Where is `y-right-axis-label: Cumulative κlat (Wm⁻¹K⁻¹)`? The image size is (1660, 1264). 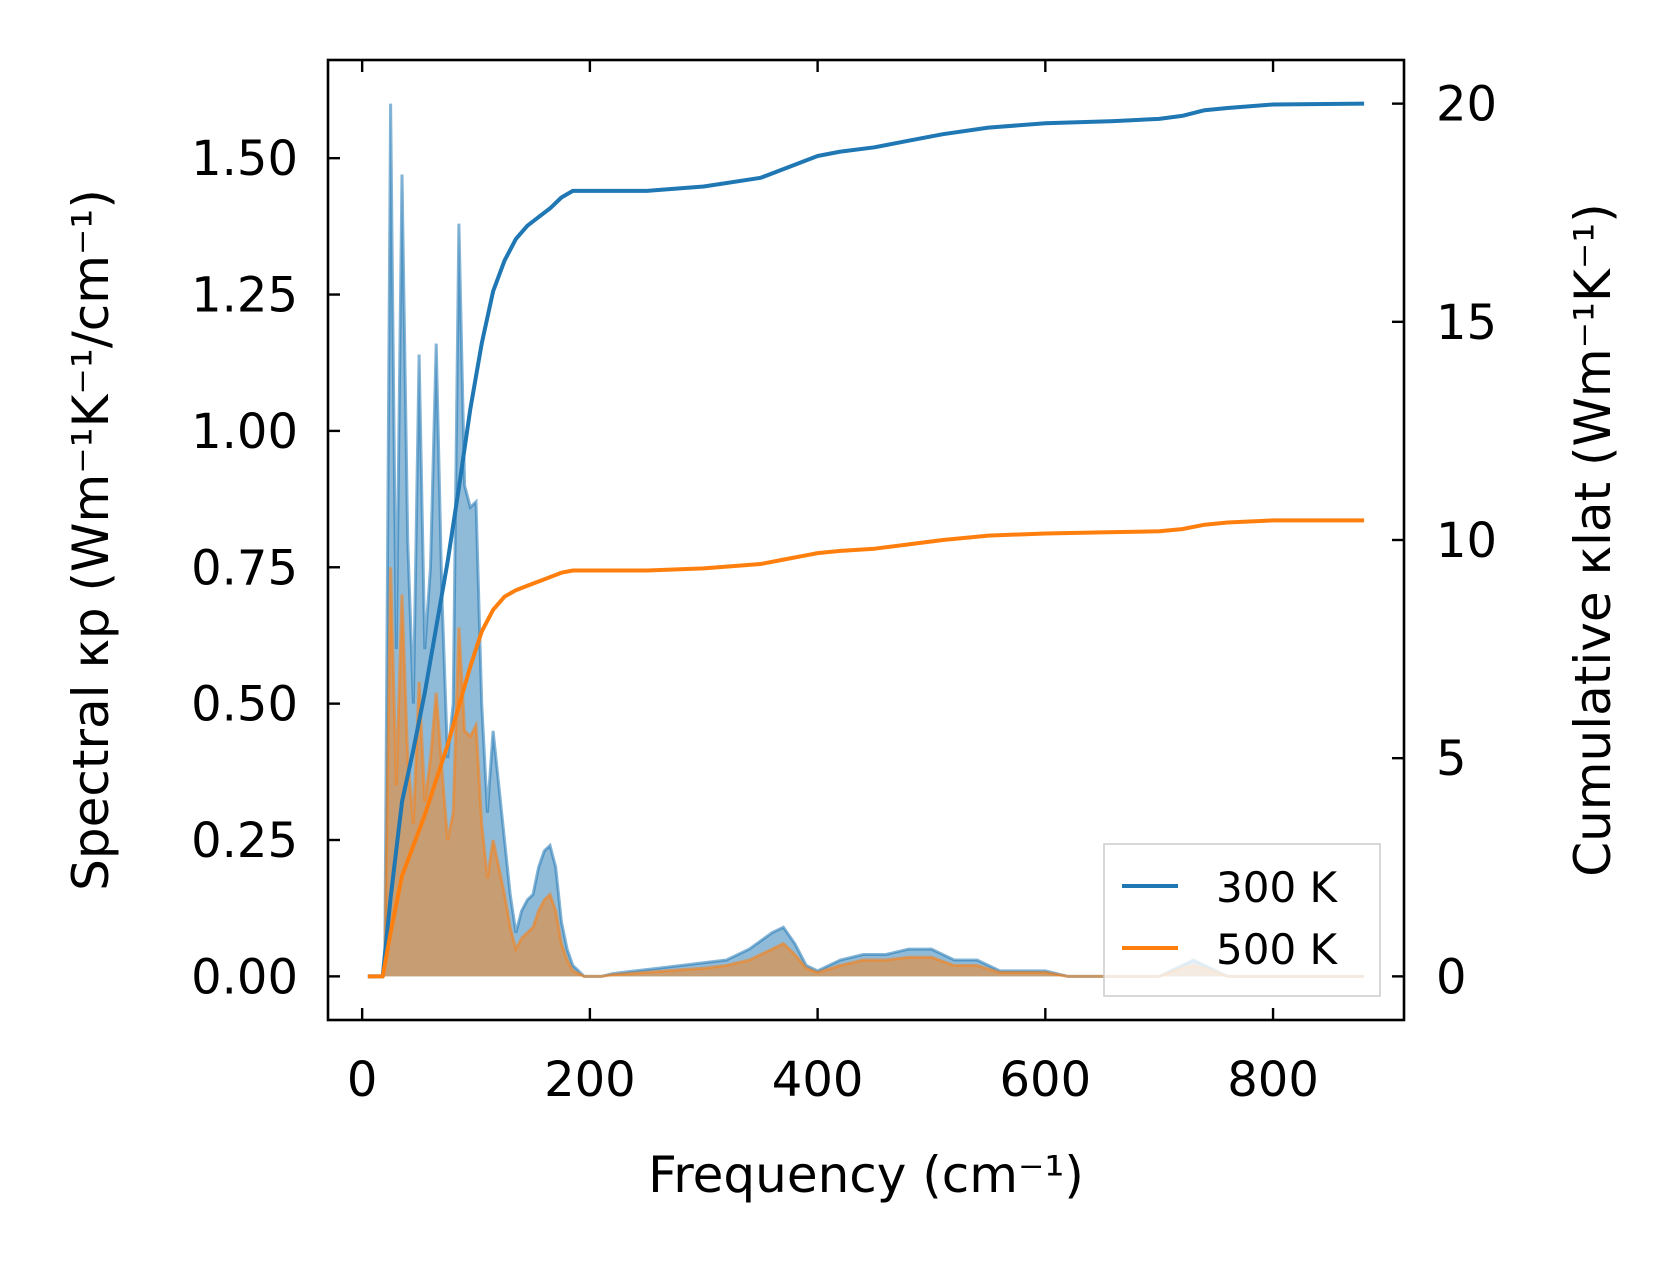
y-right-axis-label: Cumulative κlat (Wm⁻¹K⁻¹) is located at coordinates (1593, 540).